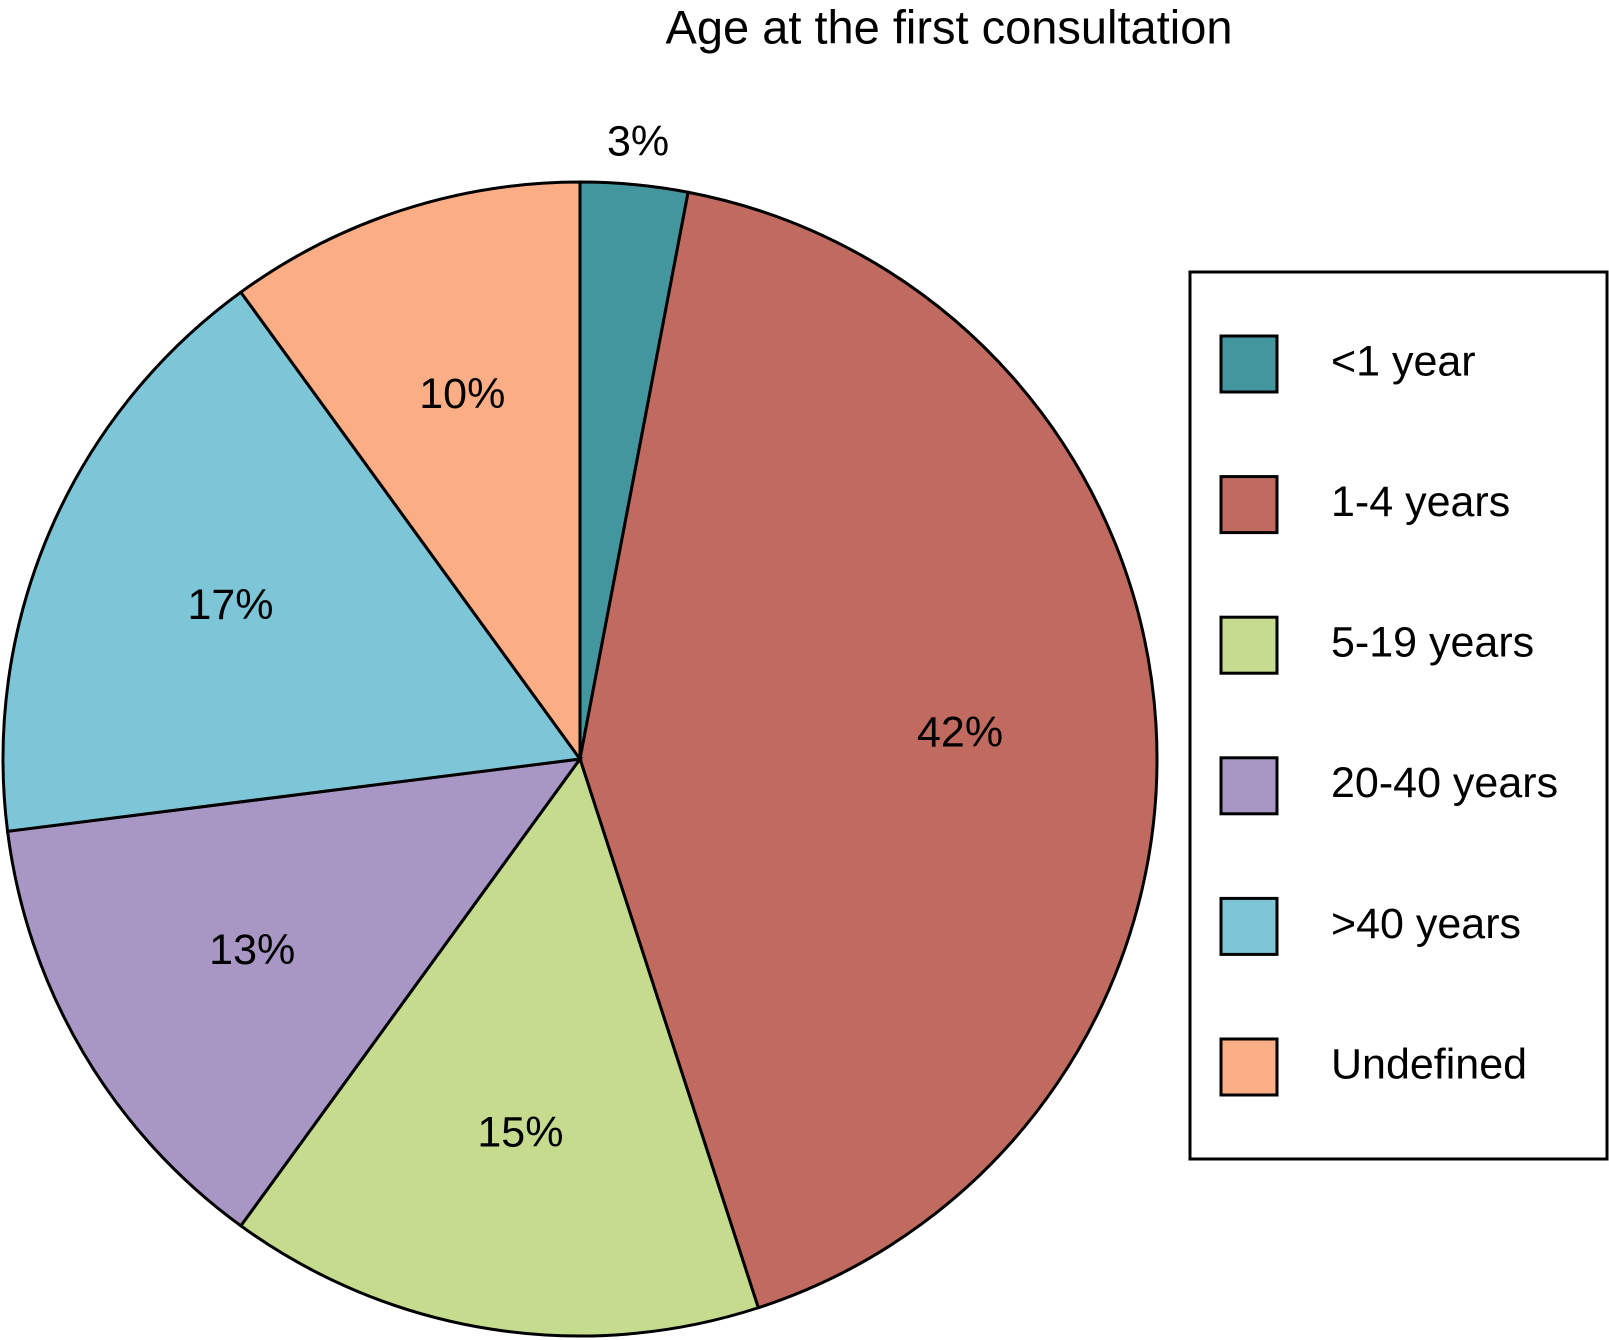 The width and height of the screenshot is (1609, 1340). Describe the element at coordinates (1426, 924) in the screenshot. I see `legend-label: >40 years` at that location.